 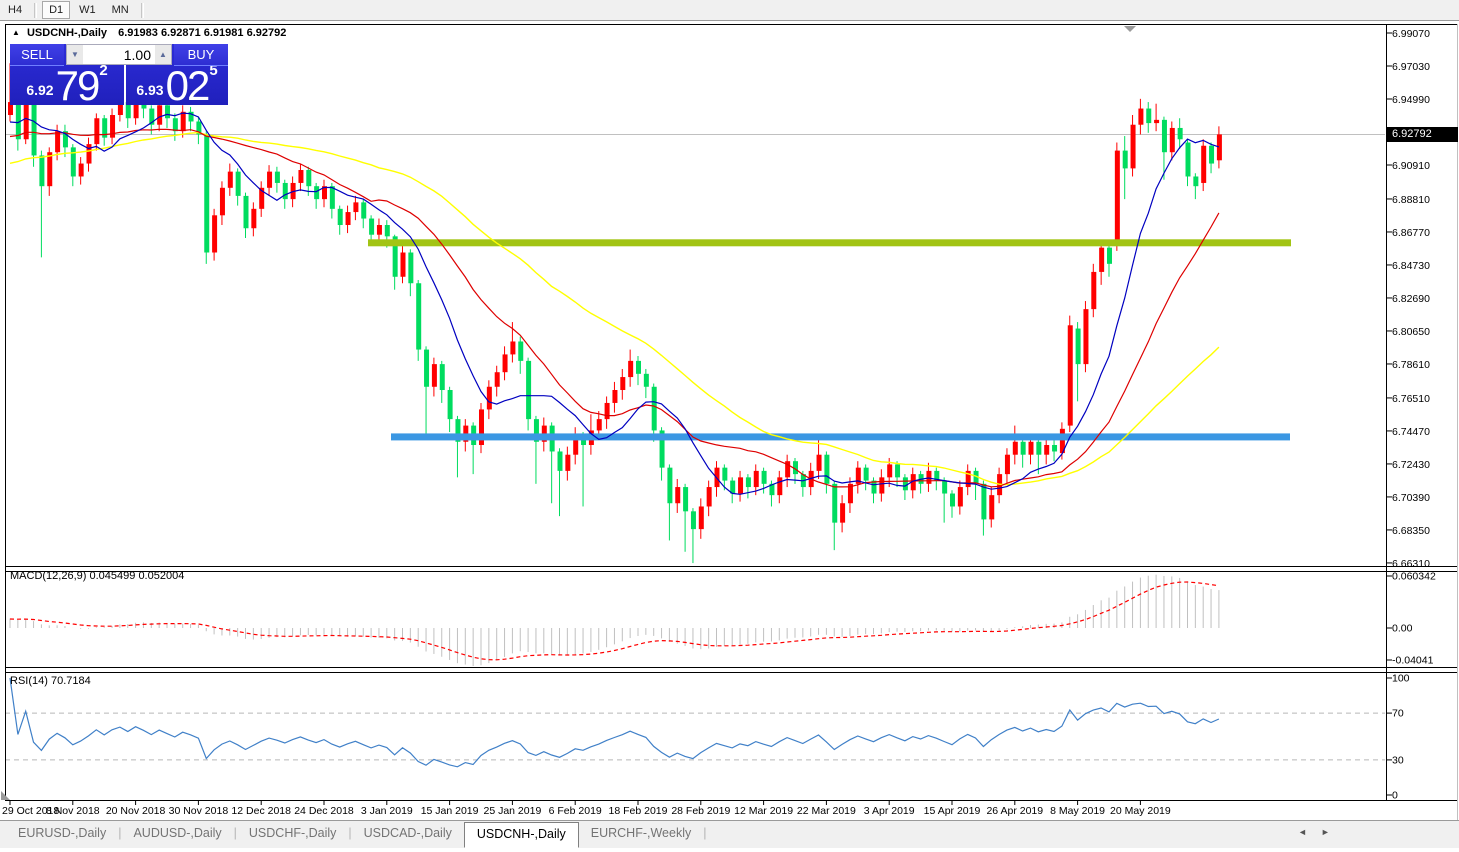 What do you see at coordinates (450, 811) in the screenshot?
I see `svg-text: 15 Jan 2019` at bounding box center [450, 811].